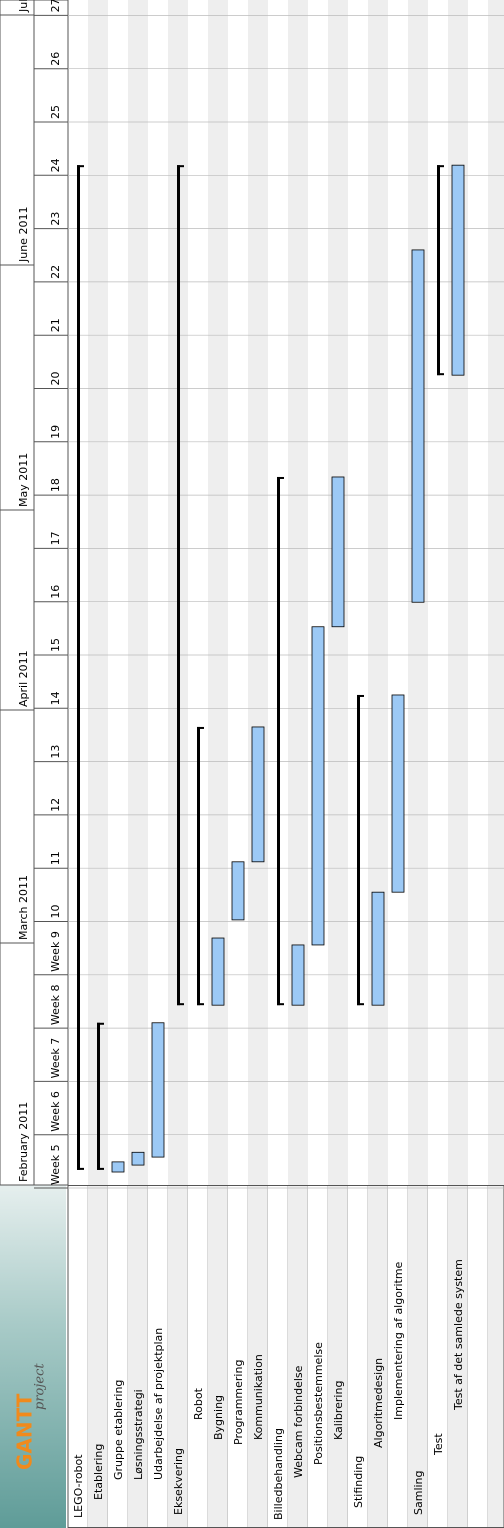 Image resolution: width=504 pixels, height=1528 pixels. Describe the element at coordinates (398, 1340) in the screenshot. I see `task-name: Implementering af algoritme` at that location.